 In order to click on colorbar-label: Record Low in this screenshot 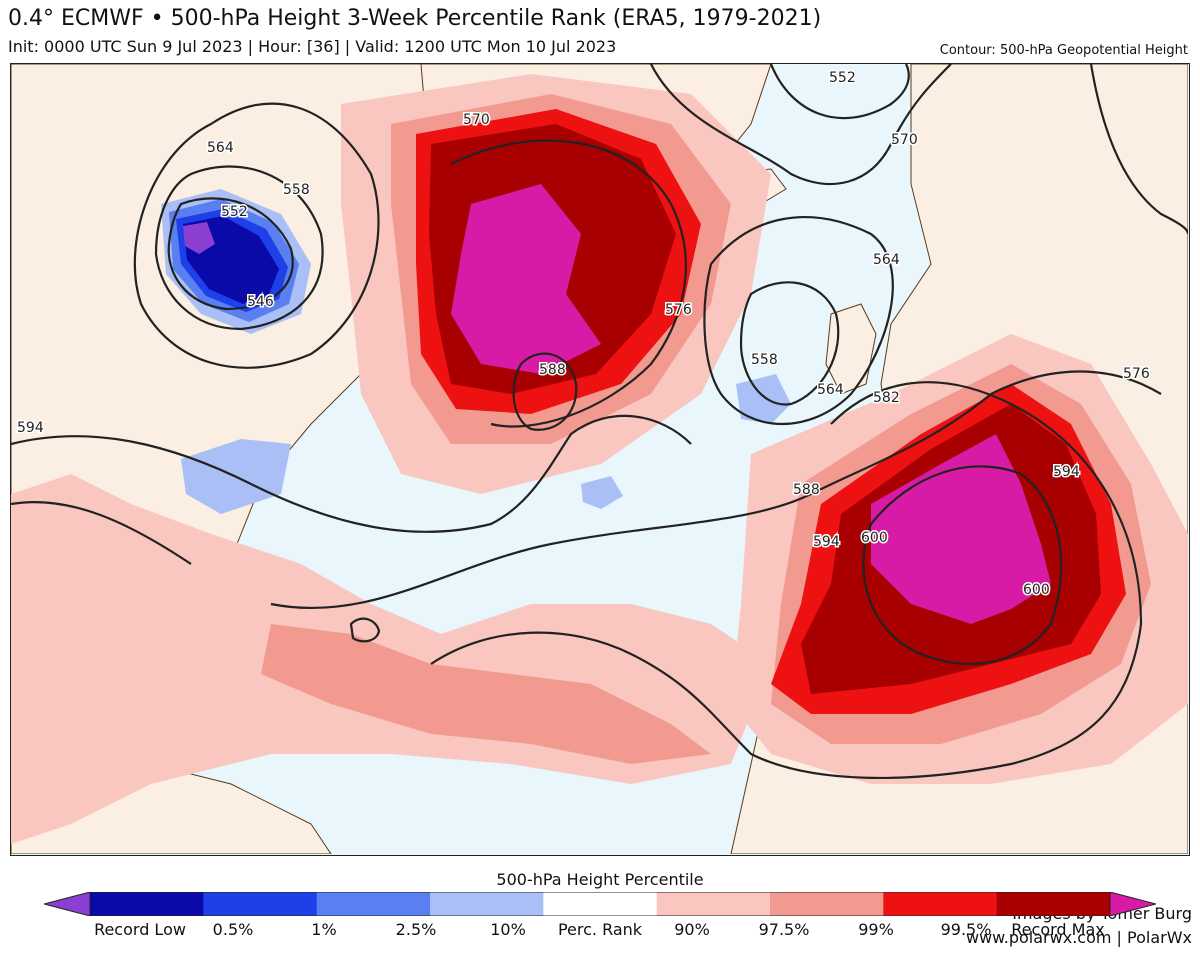, I will do `click(140, 929)`.